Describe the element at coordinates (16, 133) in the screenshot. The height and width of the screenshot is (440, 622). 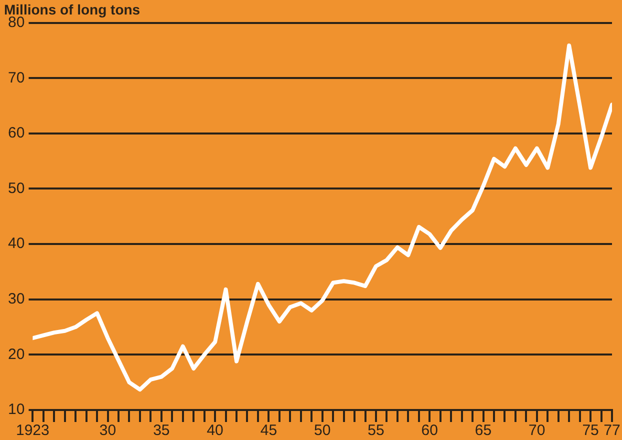
I see `y-tick-label: 60` at that location.